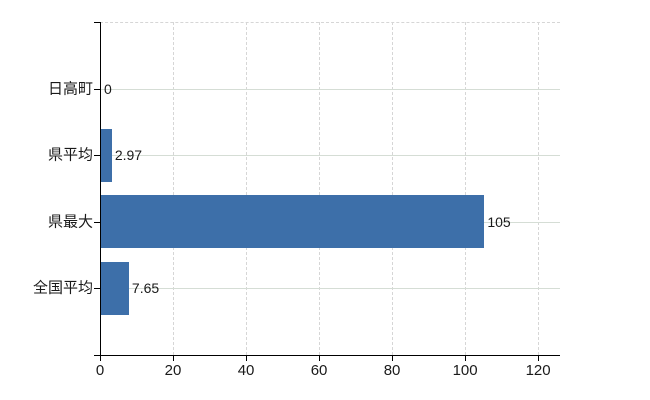 The width and height of the screenshot is (650, 400). What do you see at coordinates (499, 221) in the screenshot?
I see `value-label: 105` at bounding box center [499, 221].